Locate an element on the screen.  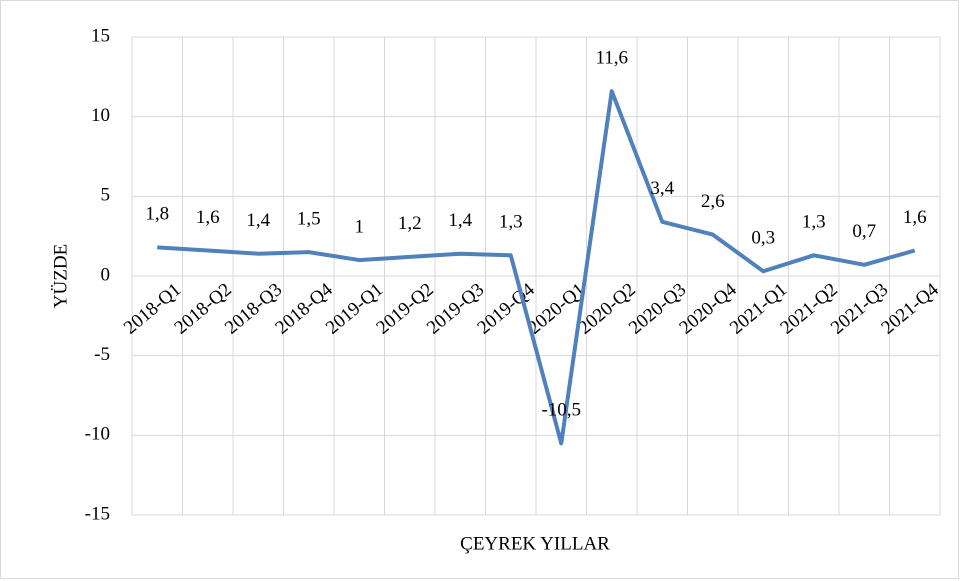
y-axis-label: YÜZDE is located at coordinates (60, 276).